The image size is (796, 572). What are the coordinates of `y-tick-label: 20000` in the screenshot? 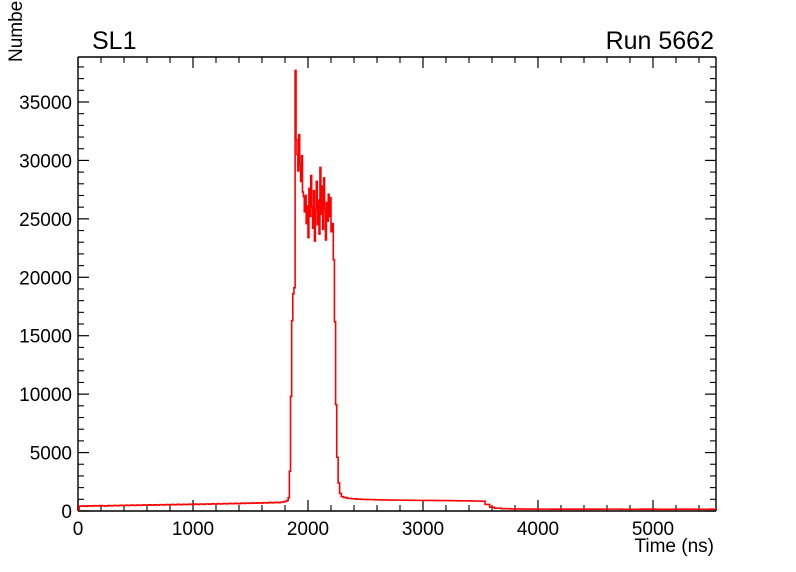 It's located at (45, 278).